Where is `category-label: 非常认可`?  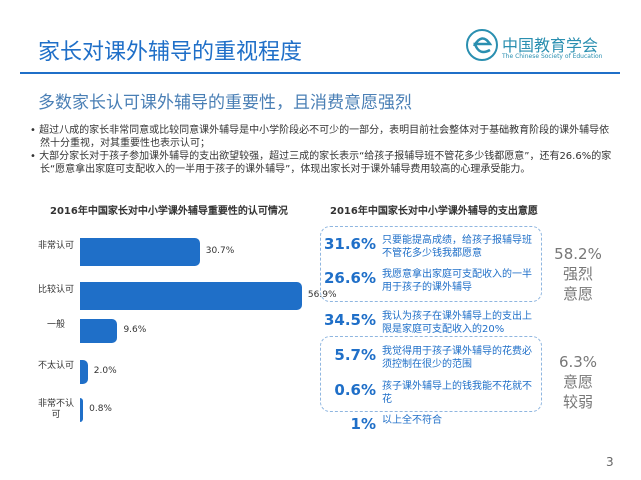
category-label: 非常认可 is located at coordinates (56, 246).